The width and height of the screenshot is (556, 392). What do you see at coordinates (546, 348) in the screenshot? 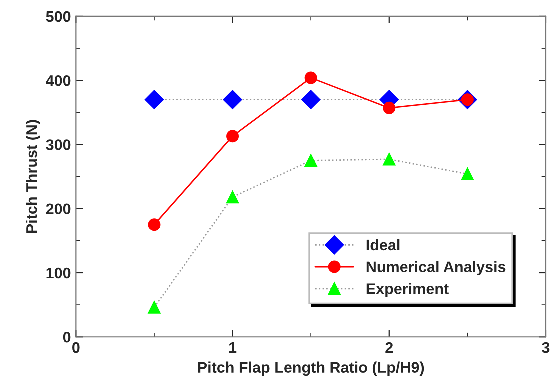
I see `x-tick-label: 3` at bounding box center [546, 348].